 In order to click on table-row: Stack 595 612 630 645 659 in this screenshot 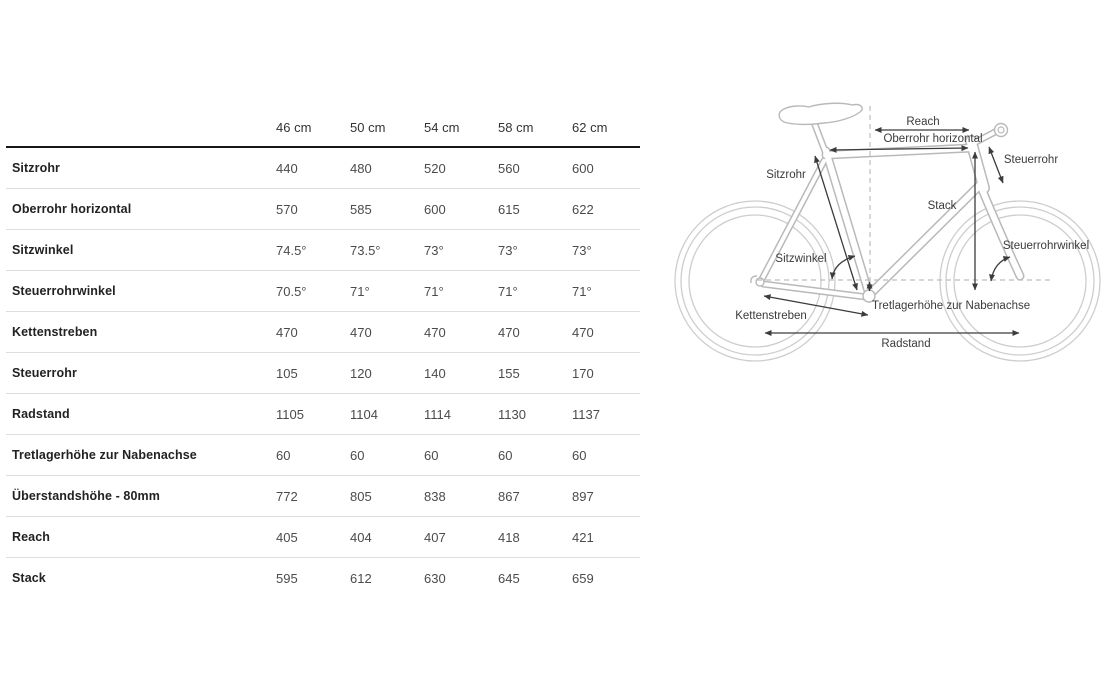, I will do `click(323, 578)`.